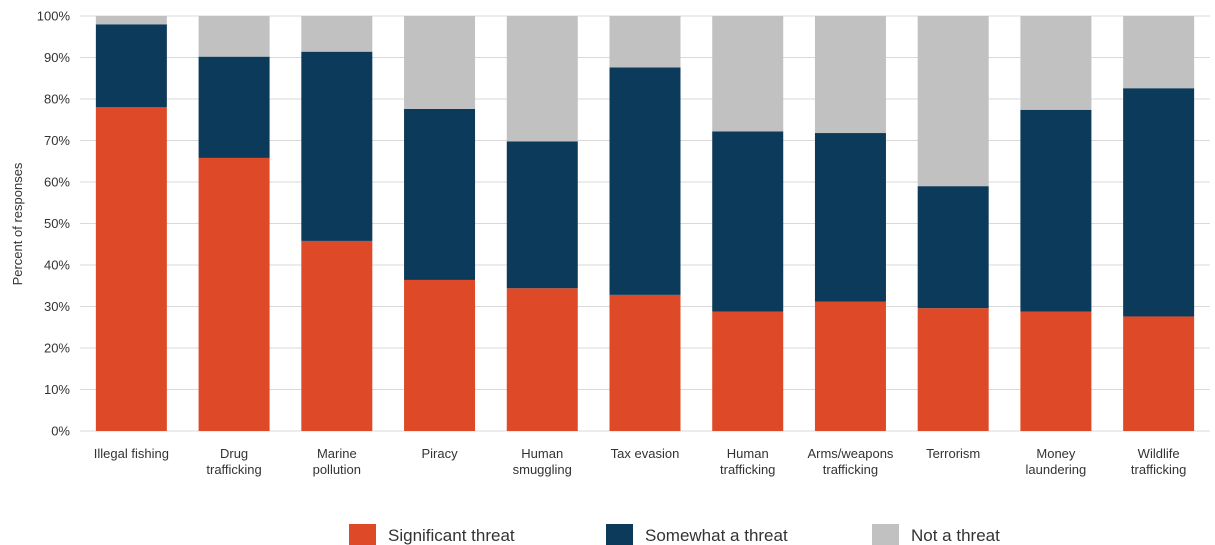  Describe the element at coordinates (57, 182) in the screenshot. I see `y-tick-label: 60%` at that location.